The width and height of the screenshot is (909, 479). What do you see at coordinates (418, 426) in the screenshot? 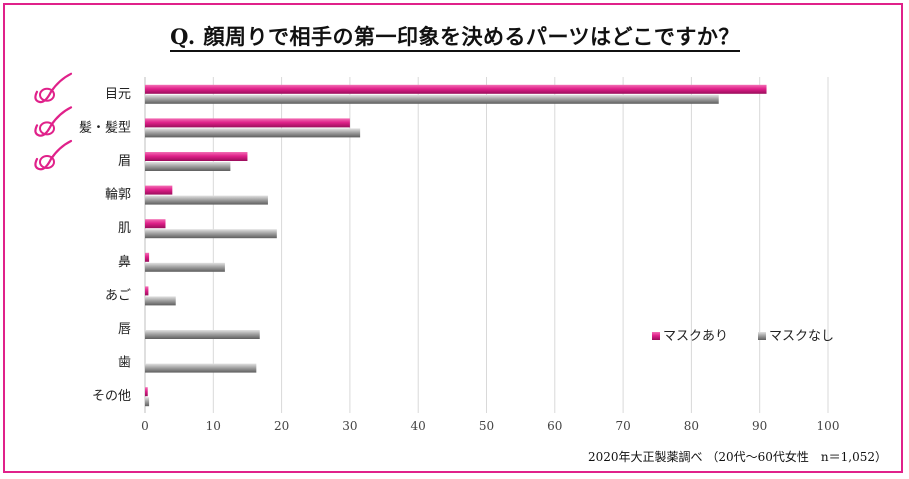
I see `x-tick-label: 40` at bounding box center [418, 426].